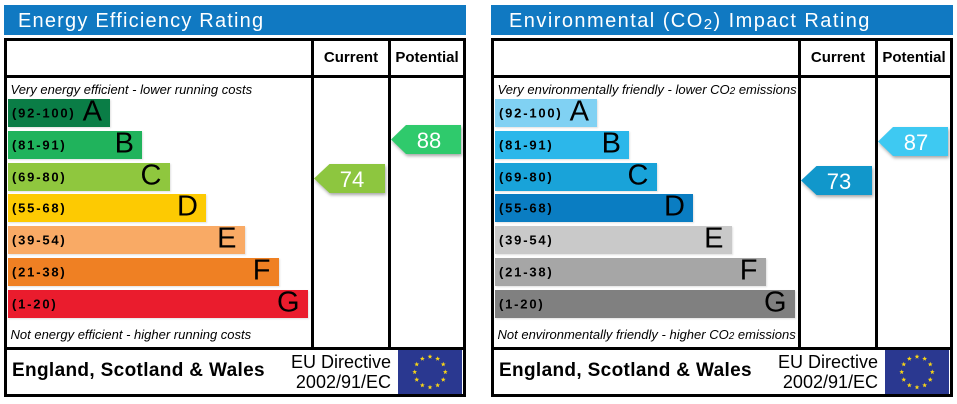 This screenshot has width=957, height=404. What do you see at coordinates (838, 181) in the screenshot?
I see `svg-text: 73` at bounding box center [838, 181].